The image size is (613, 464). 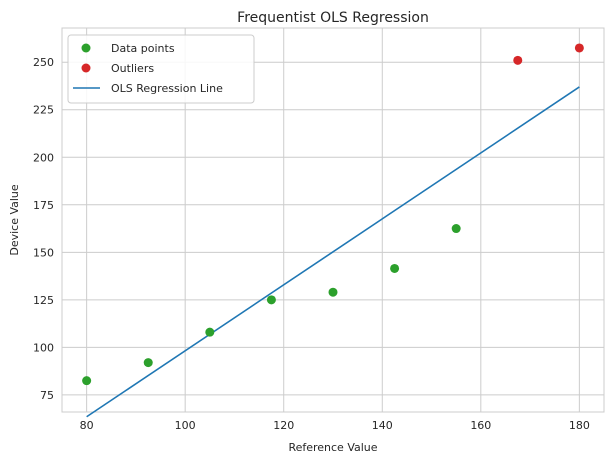 I want to click on x-tick-label: 140, so click(x=382, y=425).